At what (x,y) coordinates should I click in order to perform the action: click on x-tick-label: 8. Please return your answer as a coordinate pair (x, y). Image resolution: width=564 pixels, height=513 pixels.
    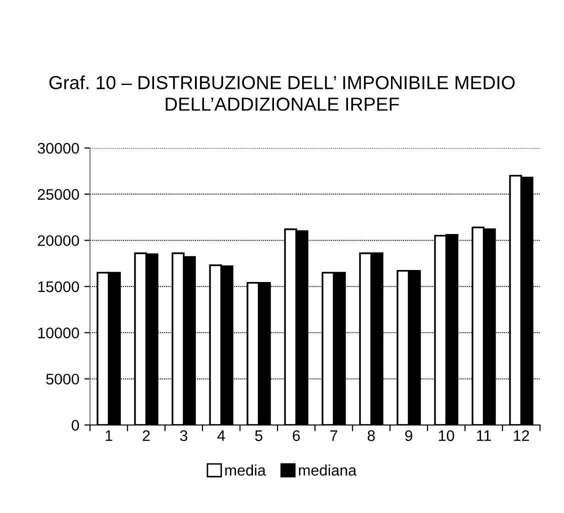
    Looking at the image, I should click on (371, 436).